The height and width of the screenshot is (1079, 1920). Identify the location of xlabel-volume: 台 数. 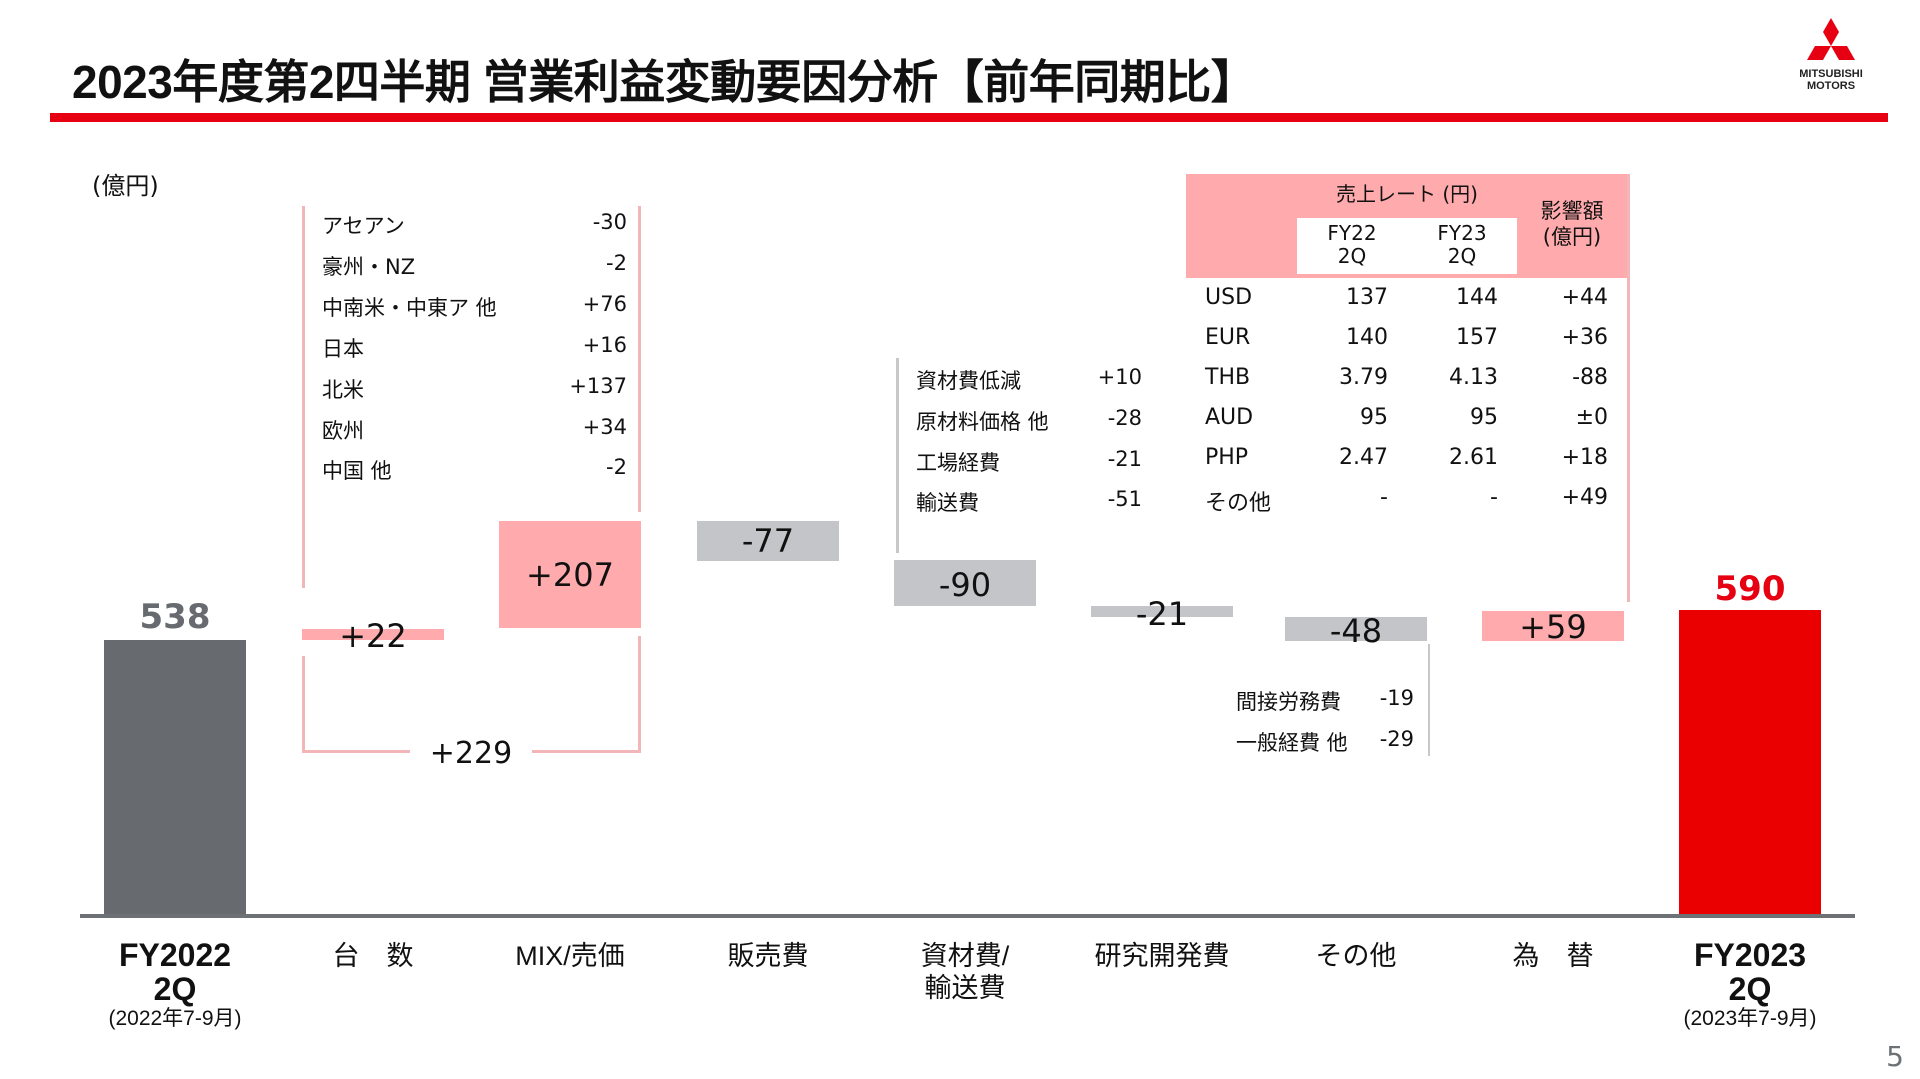
(373, 956).